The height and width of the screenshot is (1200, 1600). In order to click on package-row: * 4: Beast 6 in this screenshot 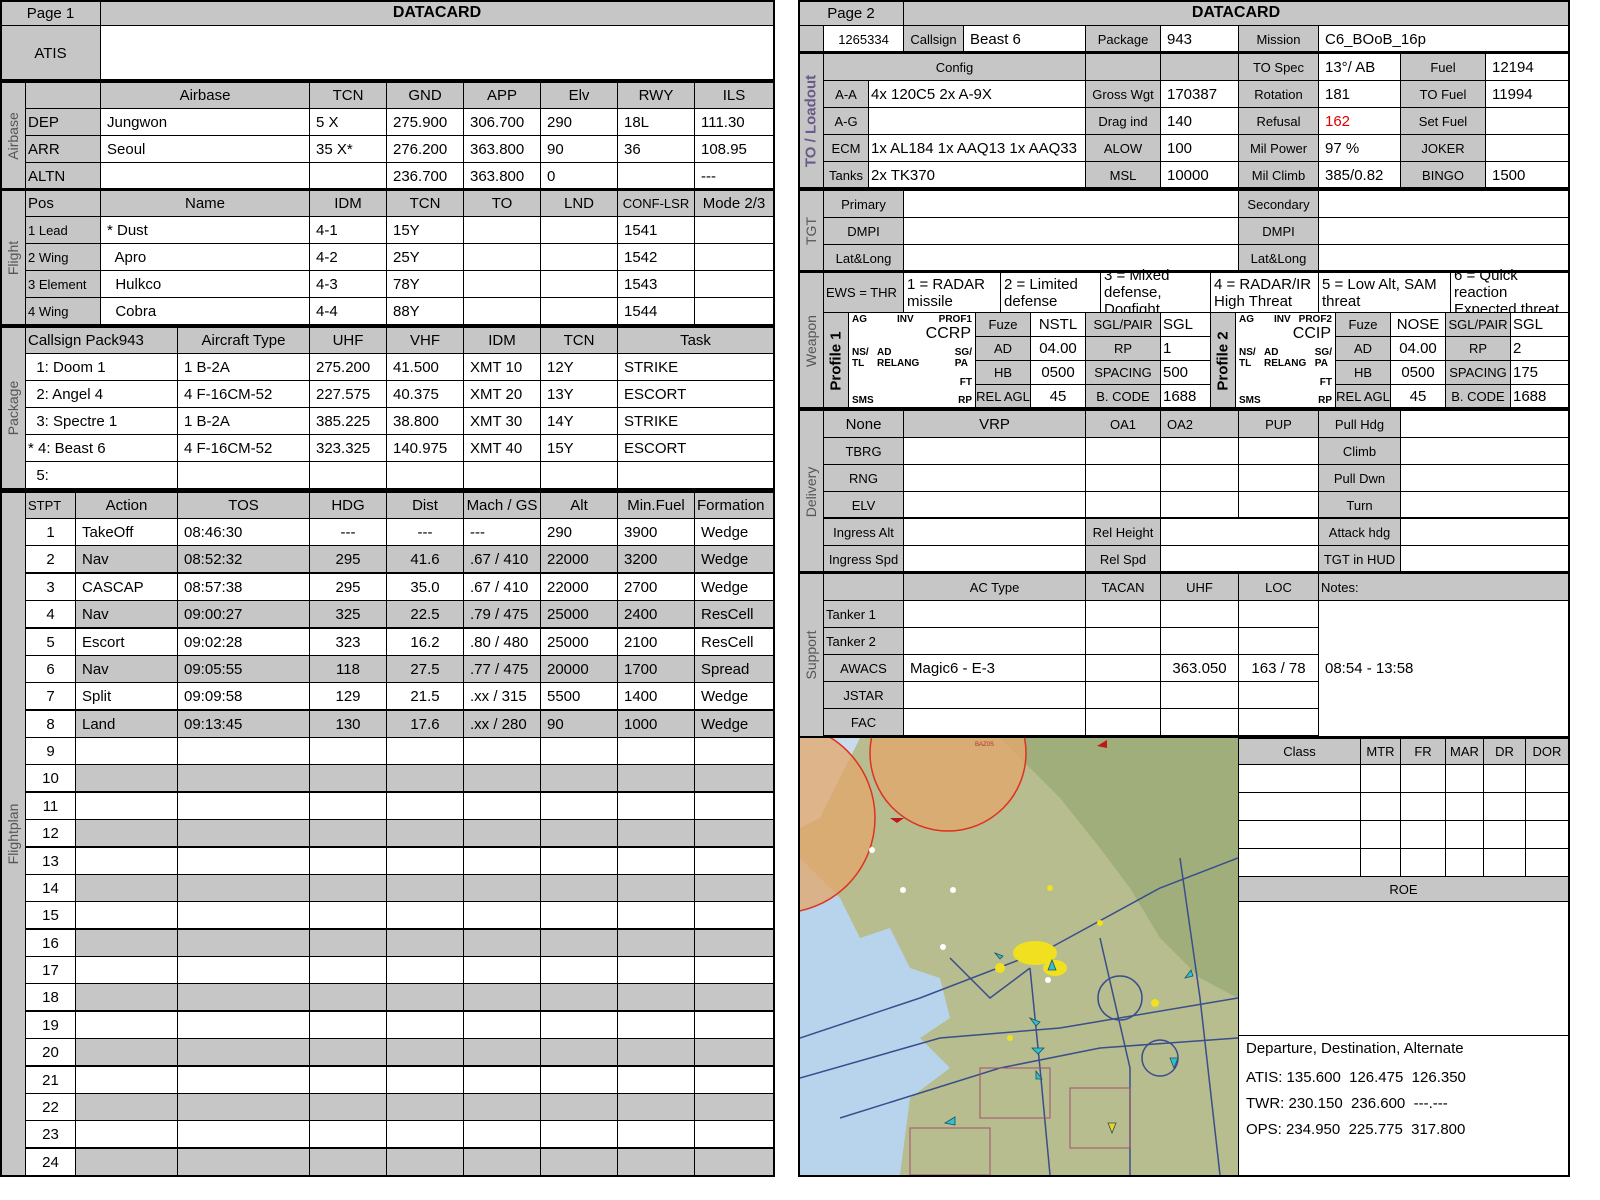, I will do `click(101, 448)`.